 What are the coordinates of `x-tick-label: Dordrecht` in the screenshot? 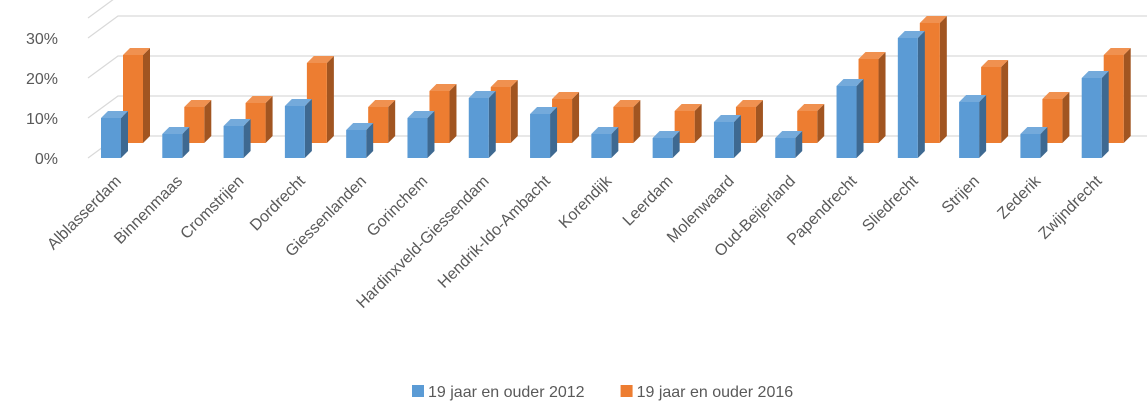 It's located at (278, 203).